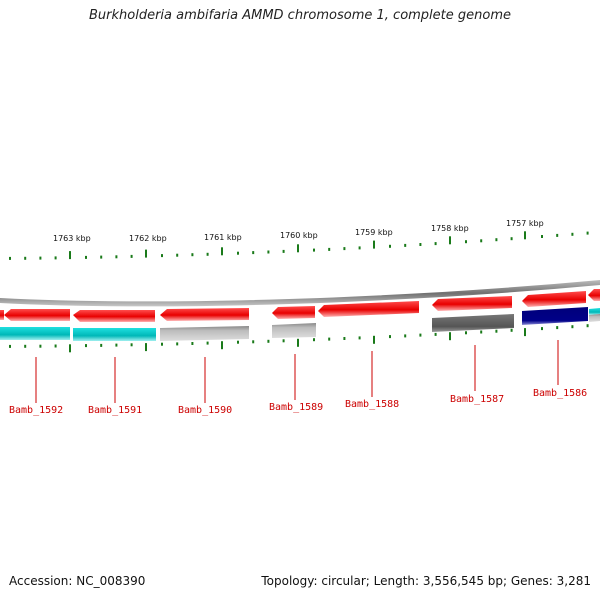  Describe the element at coordinates (560, 393) in the screenshot. I see `gene-label: Bamb_1586` at that location.